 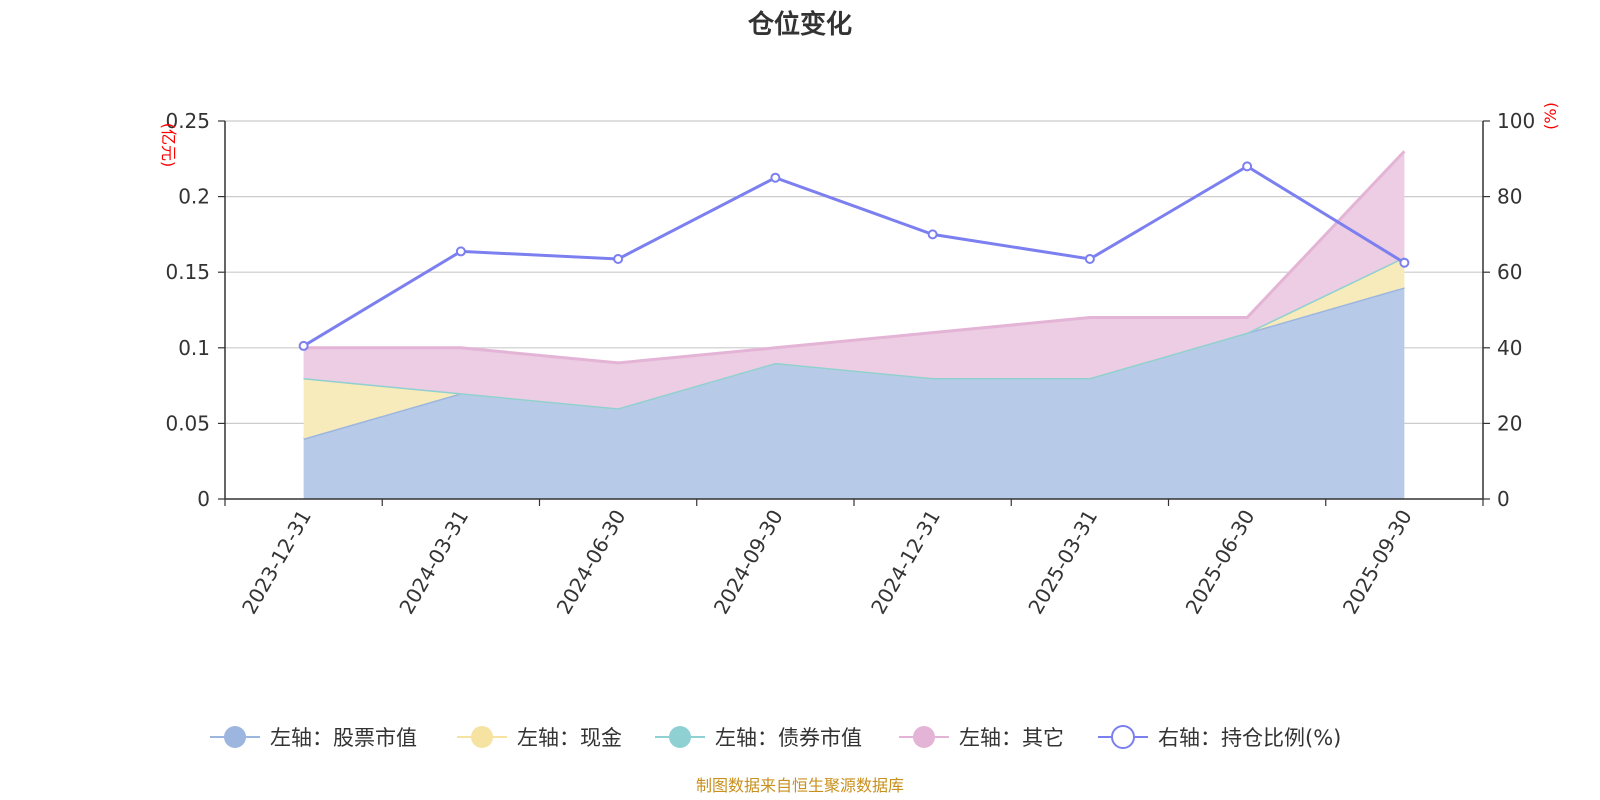 I want to click on legend-label: 左轴：股票市值, so click(x=343, y=738).